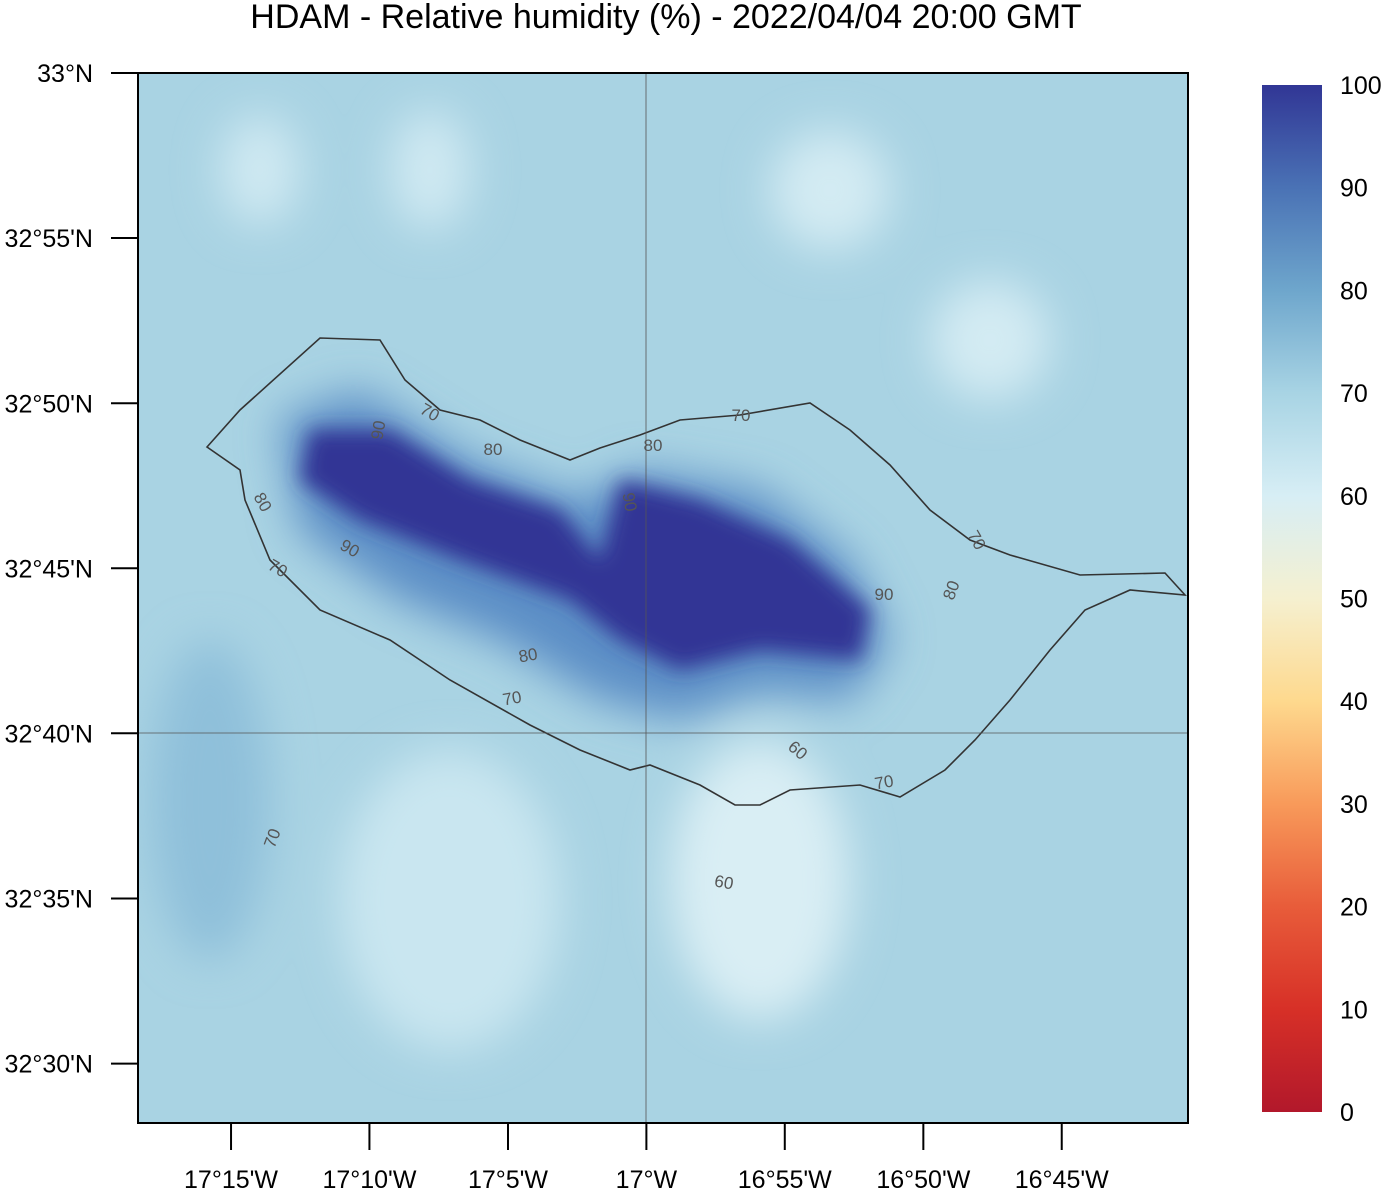 Image resolution: width=1389 pixels, height=1194 pixels. What do you see at coordinates (1292, 598) in the screenshot?
I see `colorbar` at bounding box center [1292, 598].